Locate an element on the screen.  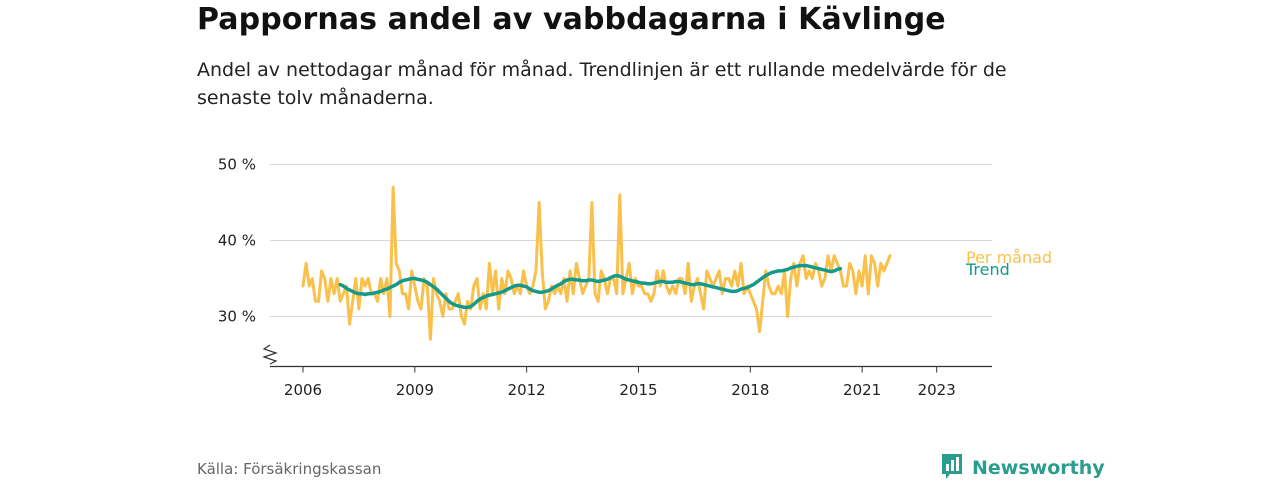
x-tick-label: 2012 is located at coordinates (527, 390).